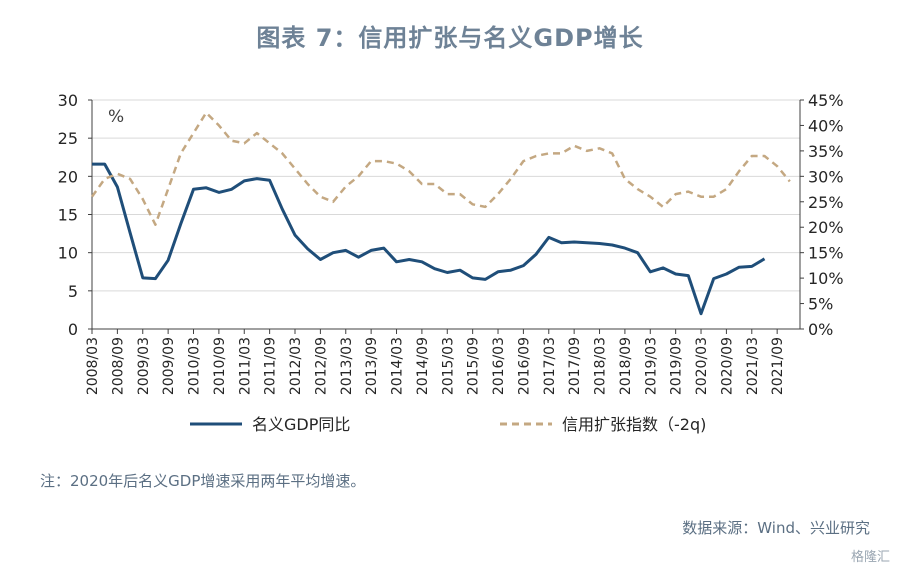 The width and height of the screenshot is (900, 575). Describe the element at coordinates (776, 528) in the screenshot. I see `source-note: 数据来源：Wind、兴业研究` at that location.